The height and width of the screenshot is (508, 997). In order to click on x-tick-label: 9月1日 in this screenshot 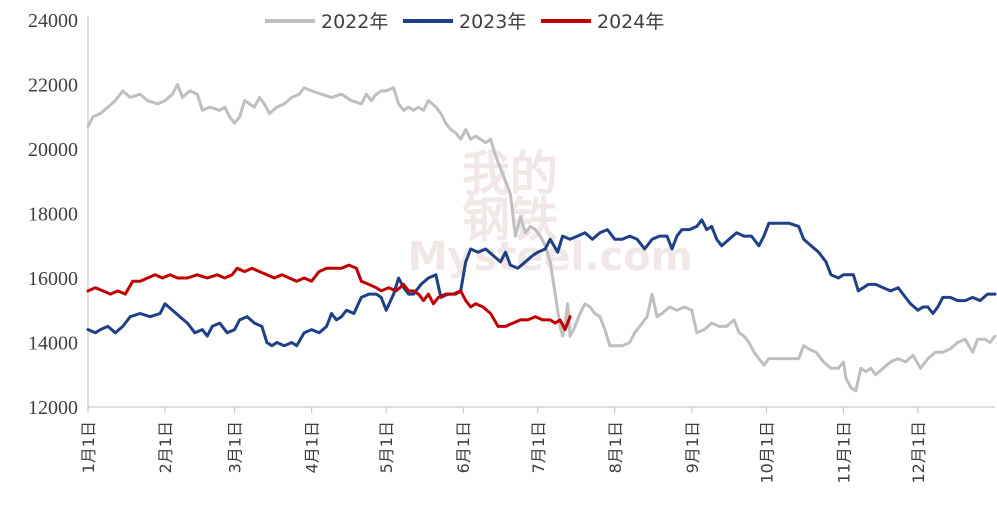, I will do `click(692, 447)`.